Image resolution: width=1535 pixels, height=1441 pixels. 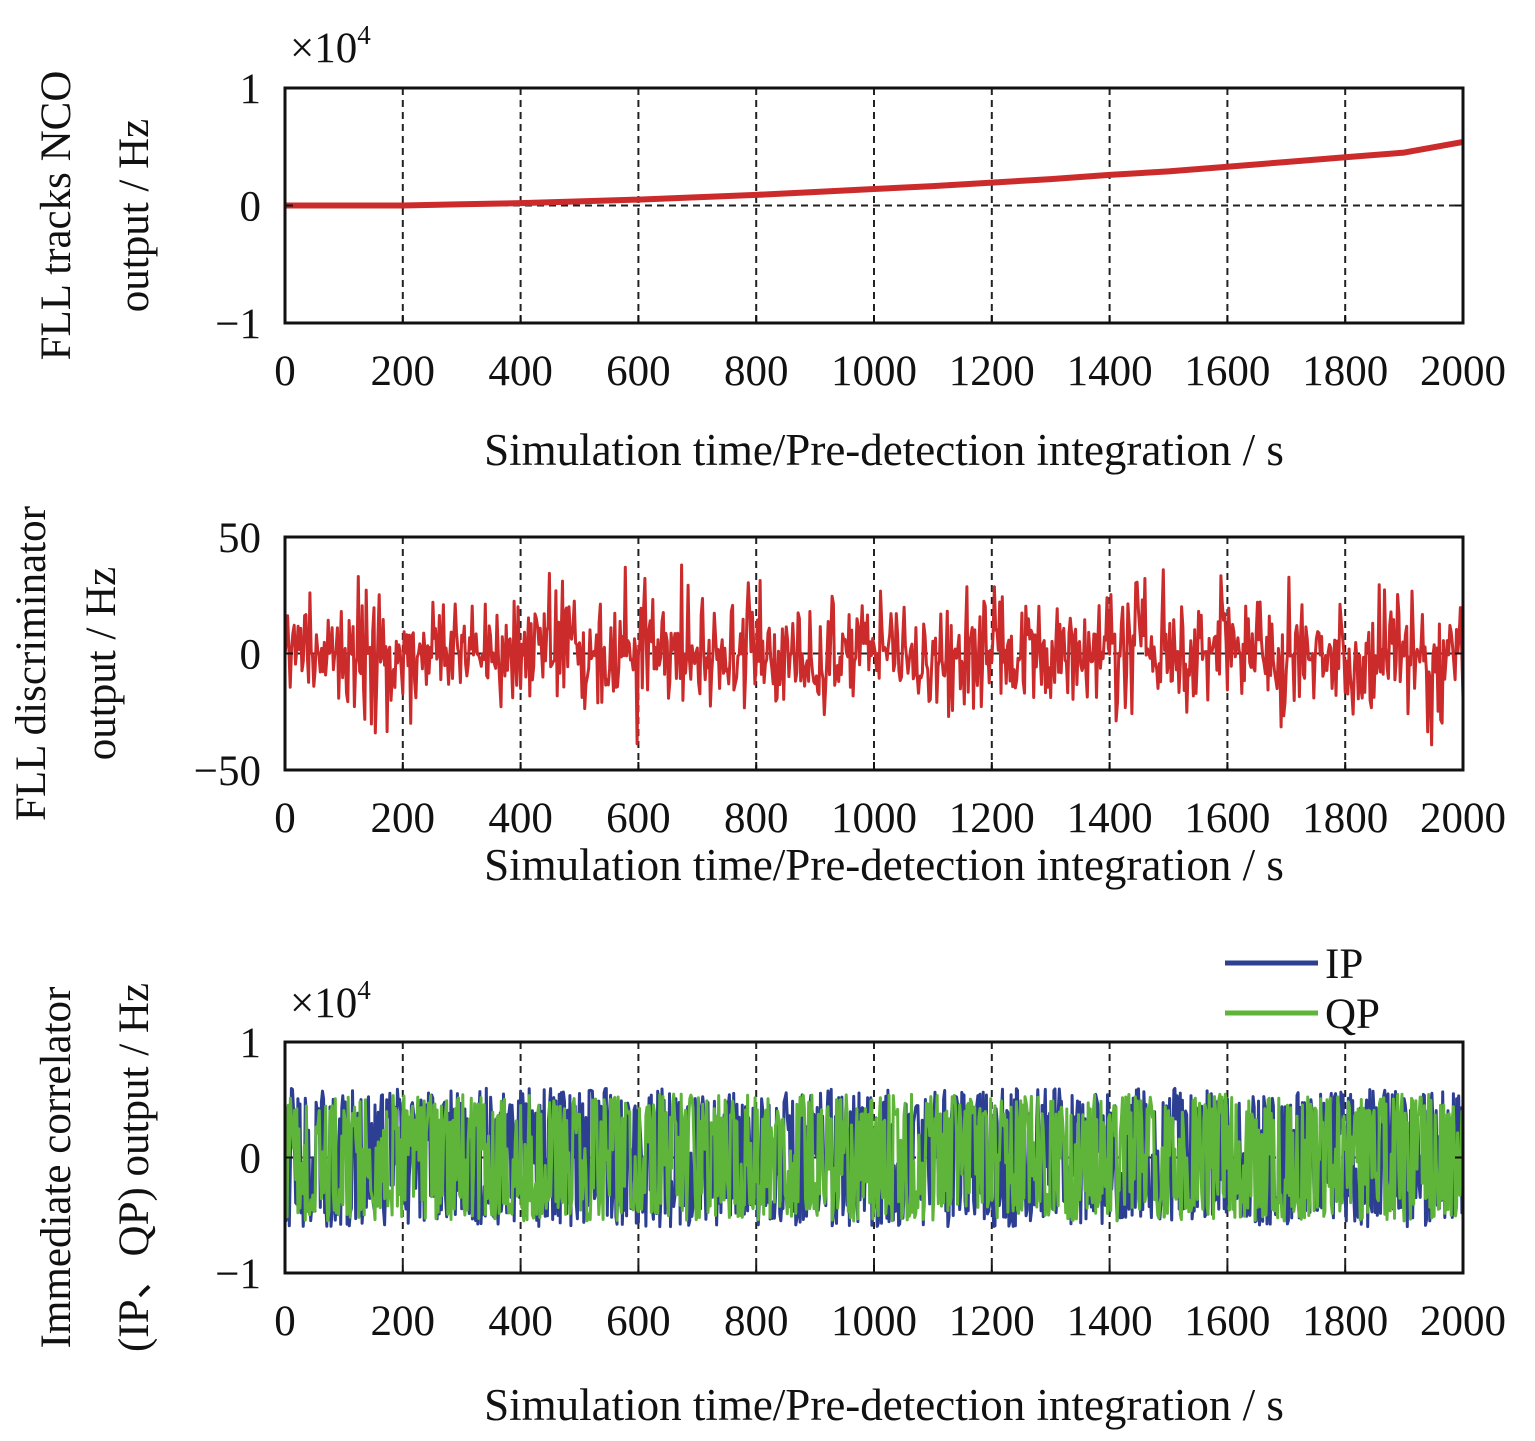 I want to click on y-tick-label: 50, so click(x=239, y=538).